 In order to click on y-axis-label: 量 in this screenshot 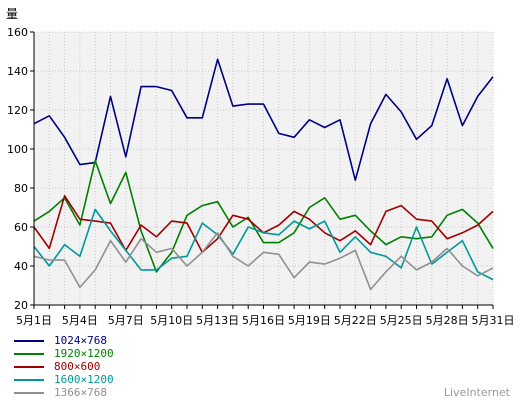, I will do `click(12, 14)`.